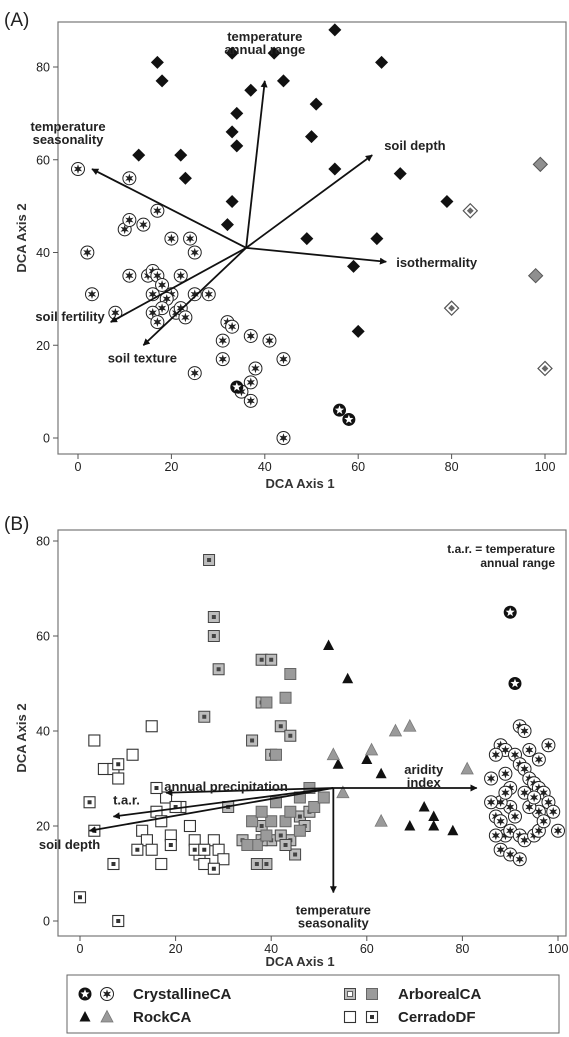 The height and width of the screenshot is (1037, 569). What do you see at coordinates (367, 949) in the screenshot?
I see `panel-b-x-tick-label: 60` at bounding box center [367, 949].